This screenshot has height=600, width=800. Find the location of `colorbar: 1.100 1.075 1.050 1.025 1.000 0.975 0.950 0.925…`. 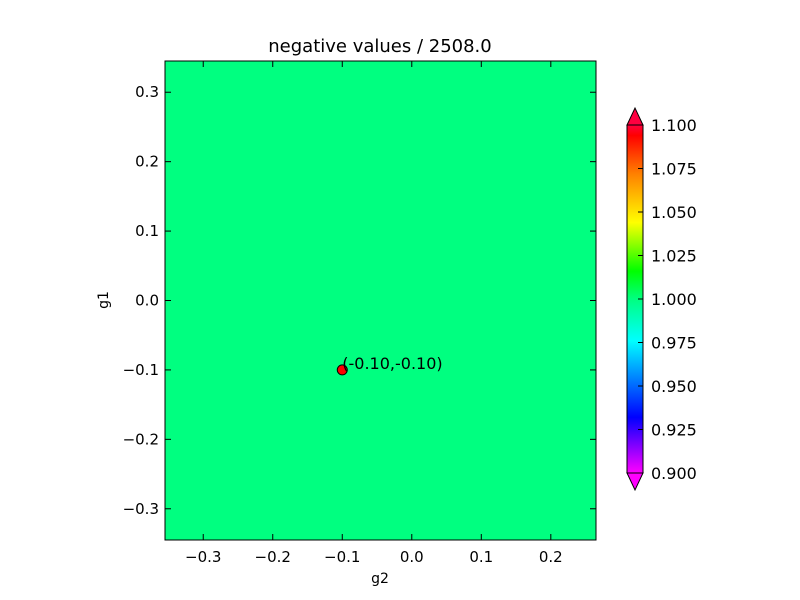

colorbar: 1.100 1.075 1.050 1.025 1.000 0.975 0.950 0.925… is located at coordinates (661, 299).